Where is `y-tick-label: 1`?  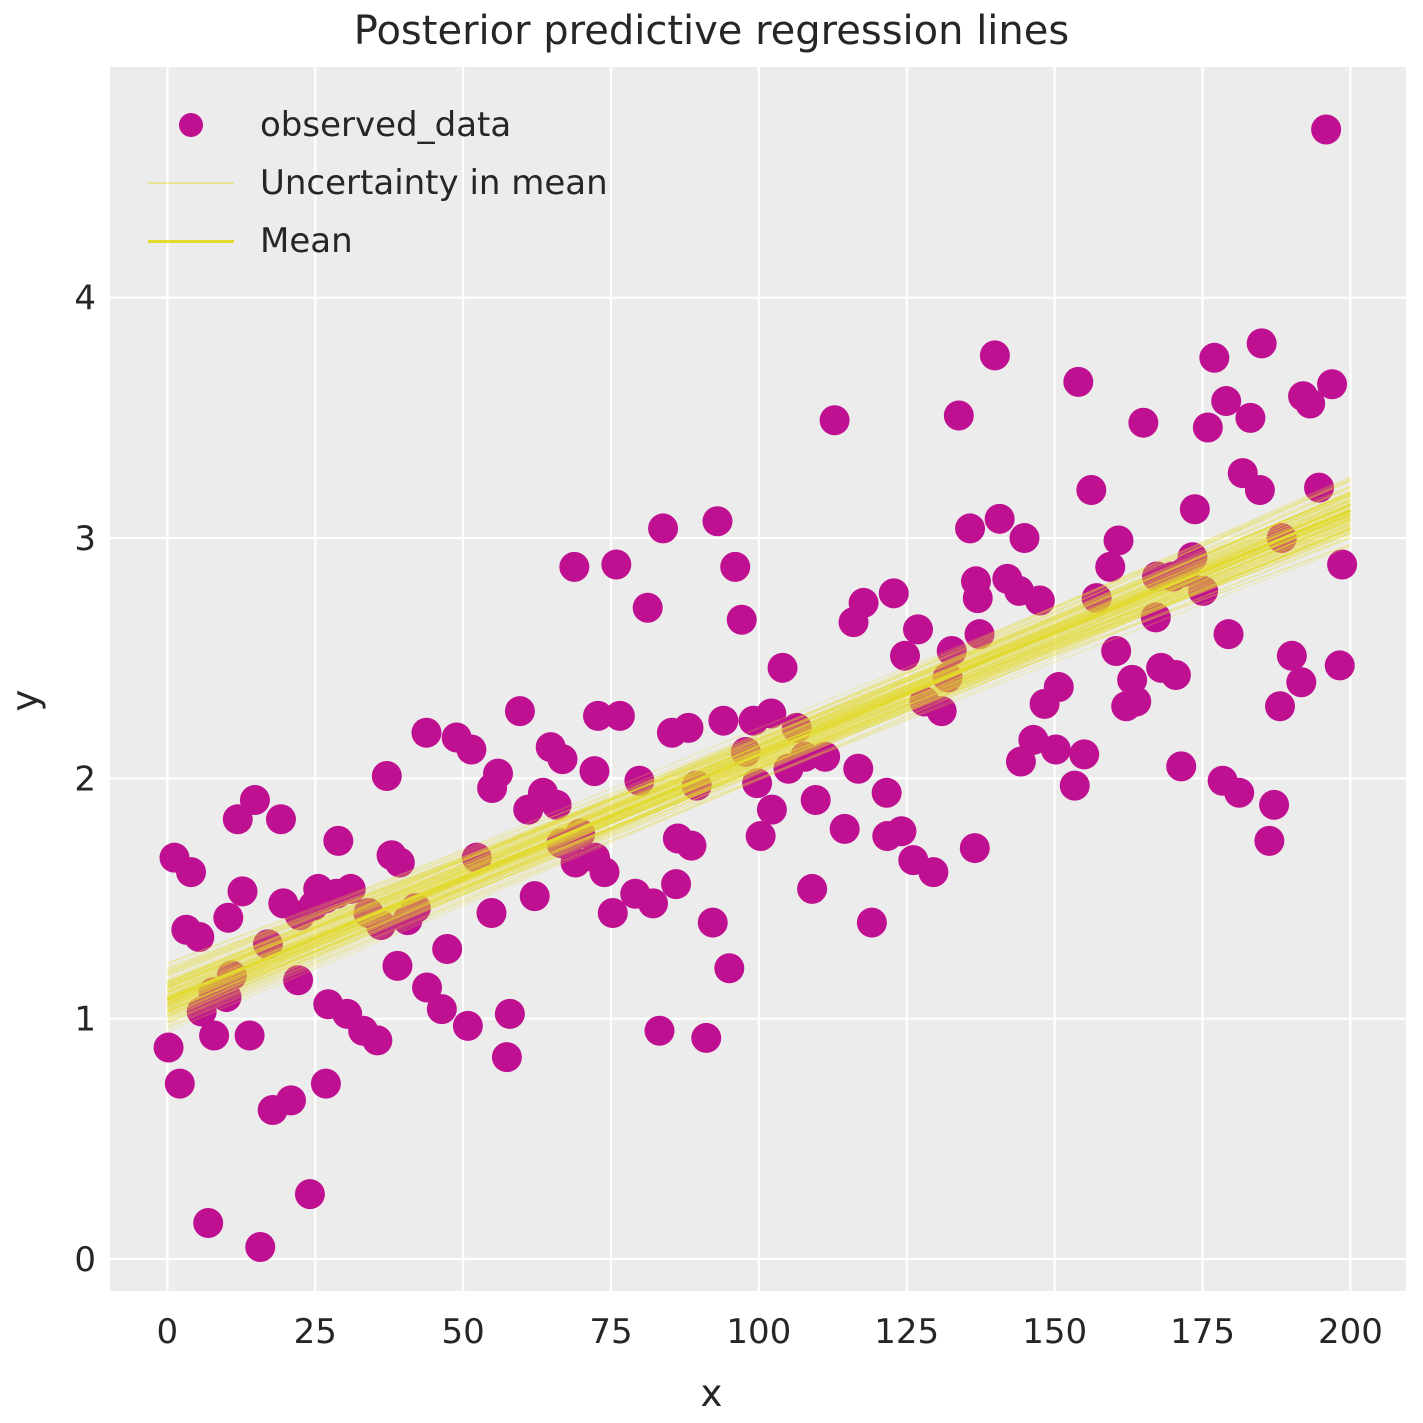
y-tick-label: 1 is located at coordinates (85, 1020).